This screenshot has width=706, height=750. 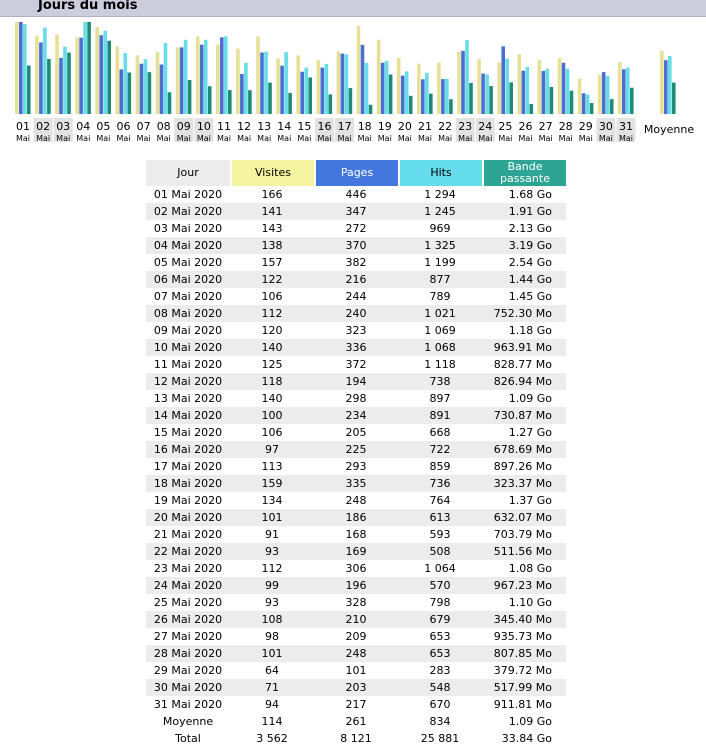 What do you see at coordinates (88, 6) in the screenshot?
I see `section-title: Jours du mois` at bounding box center [88, 6].